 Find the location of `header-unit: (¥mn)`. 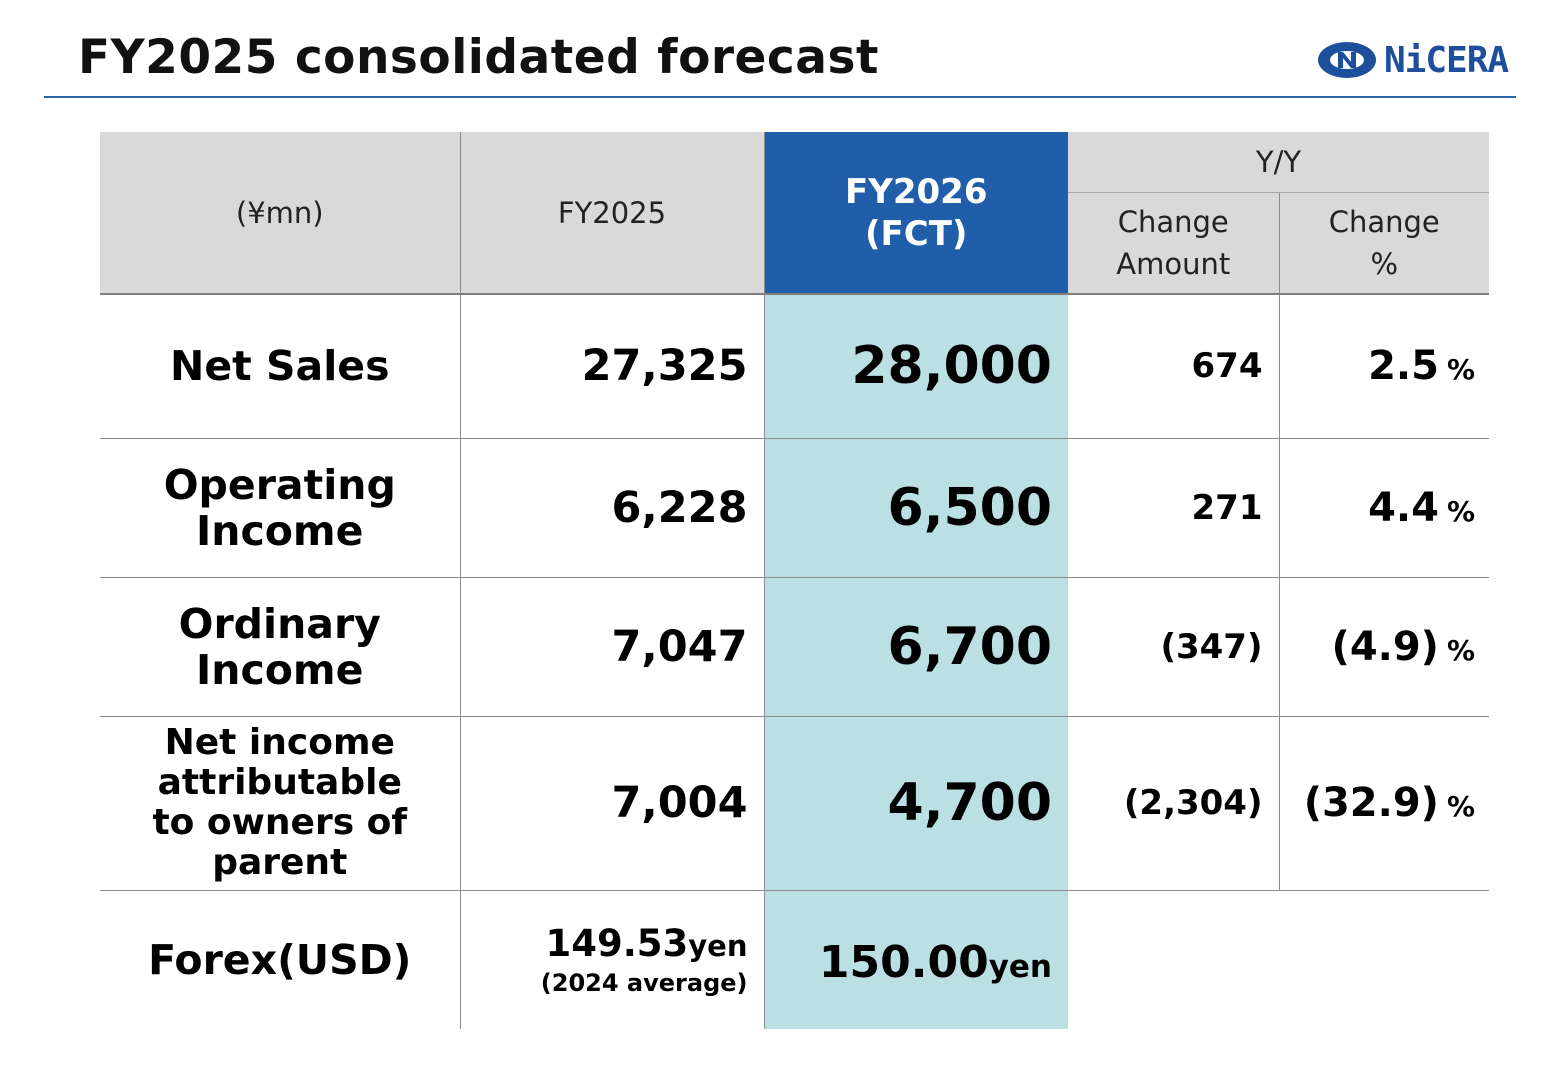

header-unit: (¥mn) is located at coordinates (280, 213).